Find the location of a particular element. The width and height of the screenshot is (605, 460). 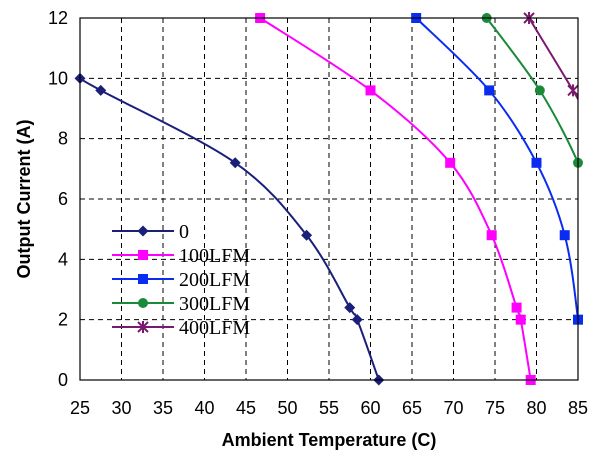

x-tick-label: 30 is located at coordinates (121, 408).